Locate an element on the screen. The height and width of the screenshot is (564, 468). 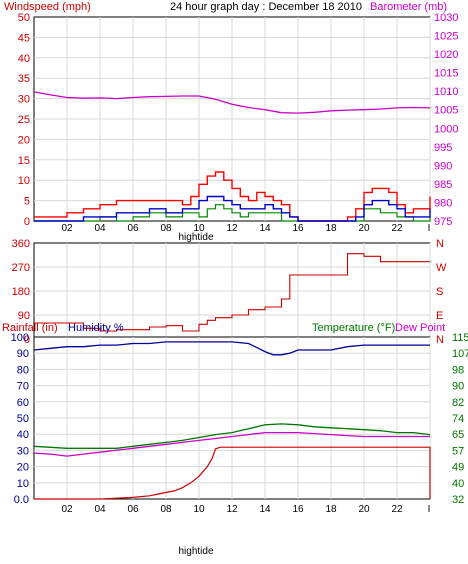
x-tick-label: 06 is located at coordinates (133, 228).